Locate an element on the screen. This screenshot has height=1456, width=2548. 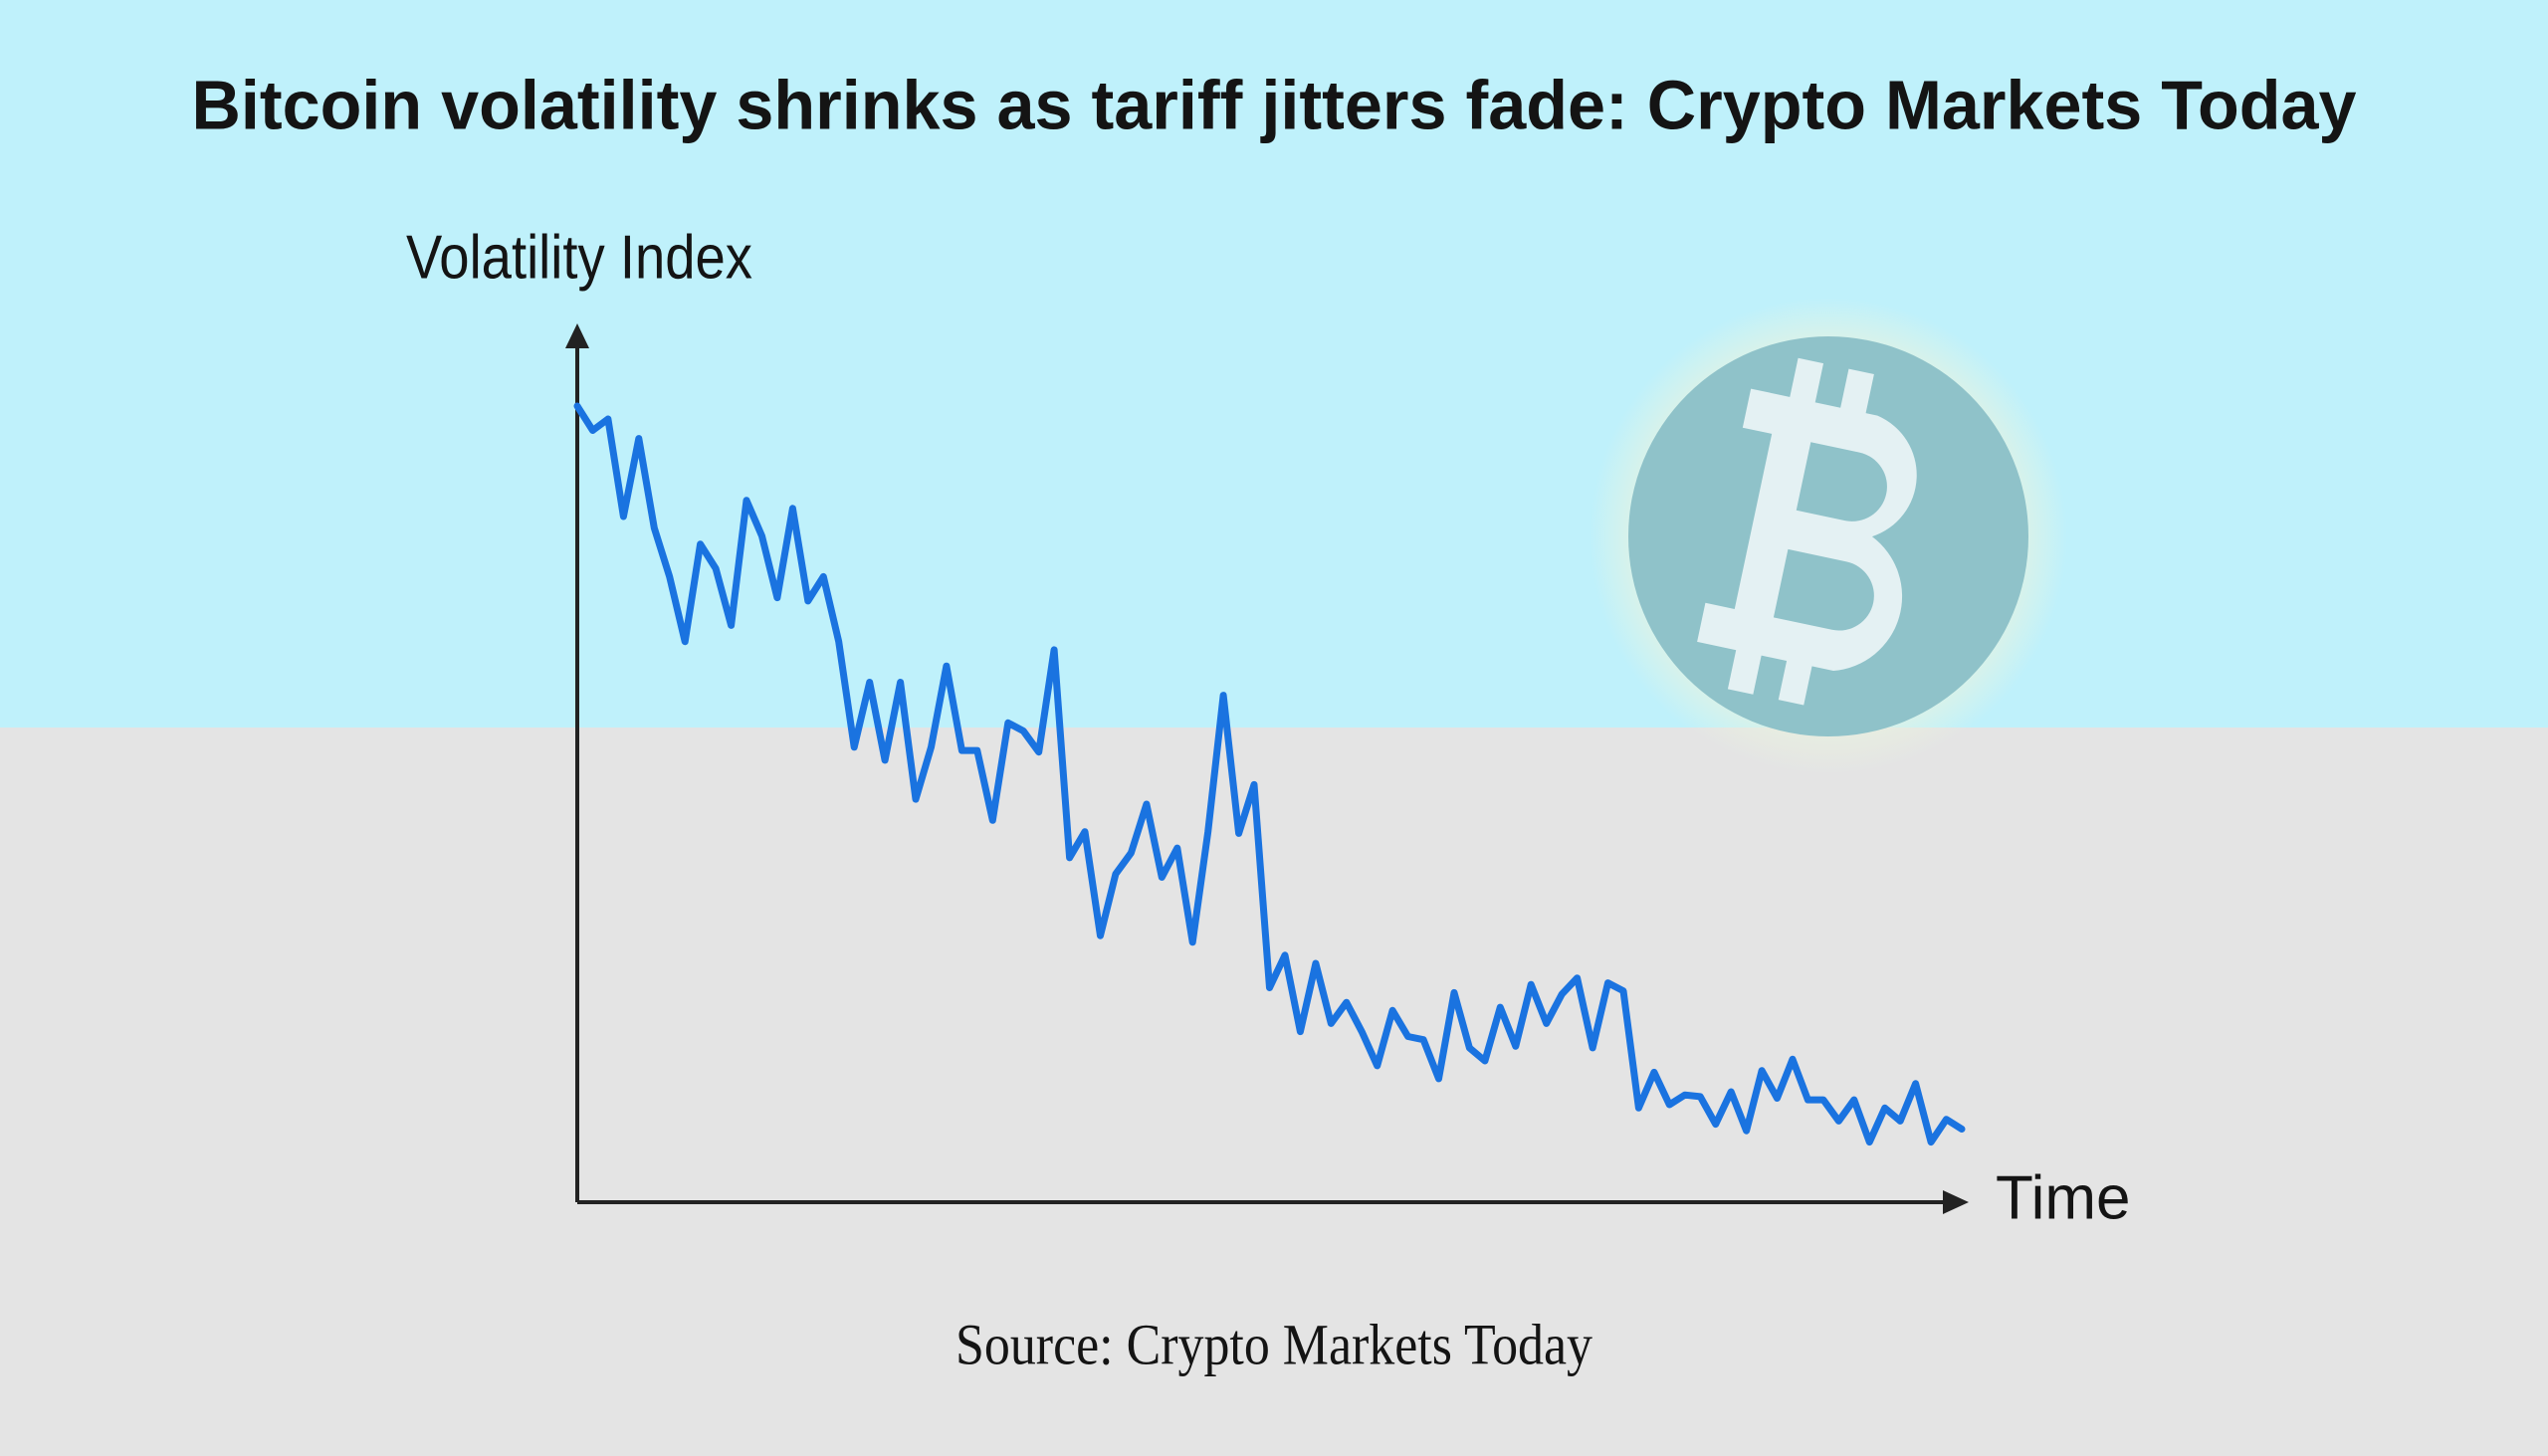
bitcoin-icon is located at coordinates (1828, 536).